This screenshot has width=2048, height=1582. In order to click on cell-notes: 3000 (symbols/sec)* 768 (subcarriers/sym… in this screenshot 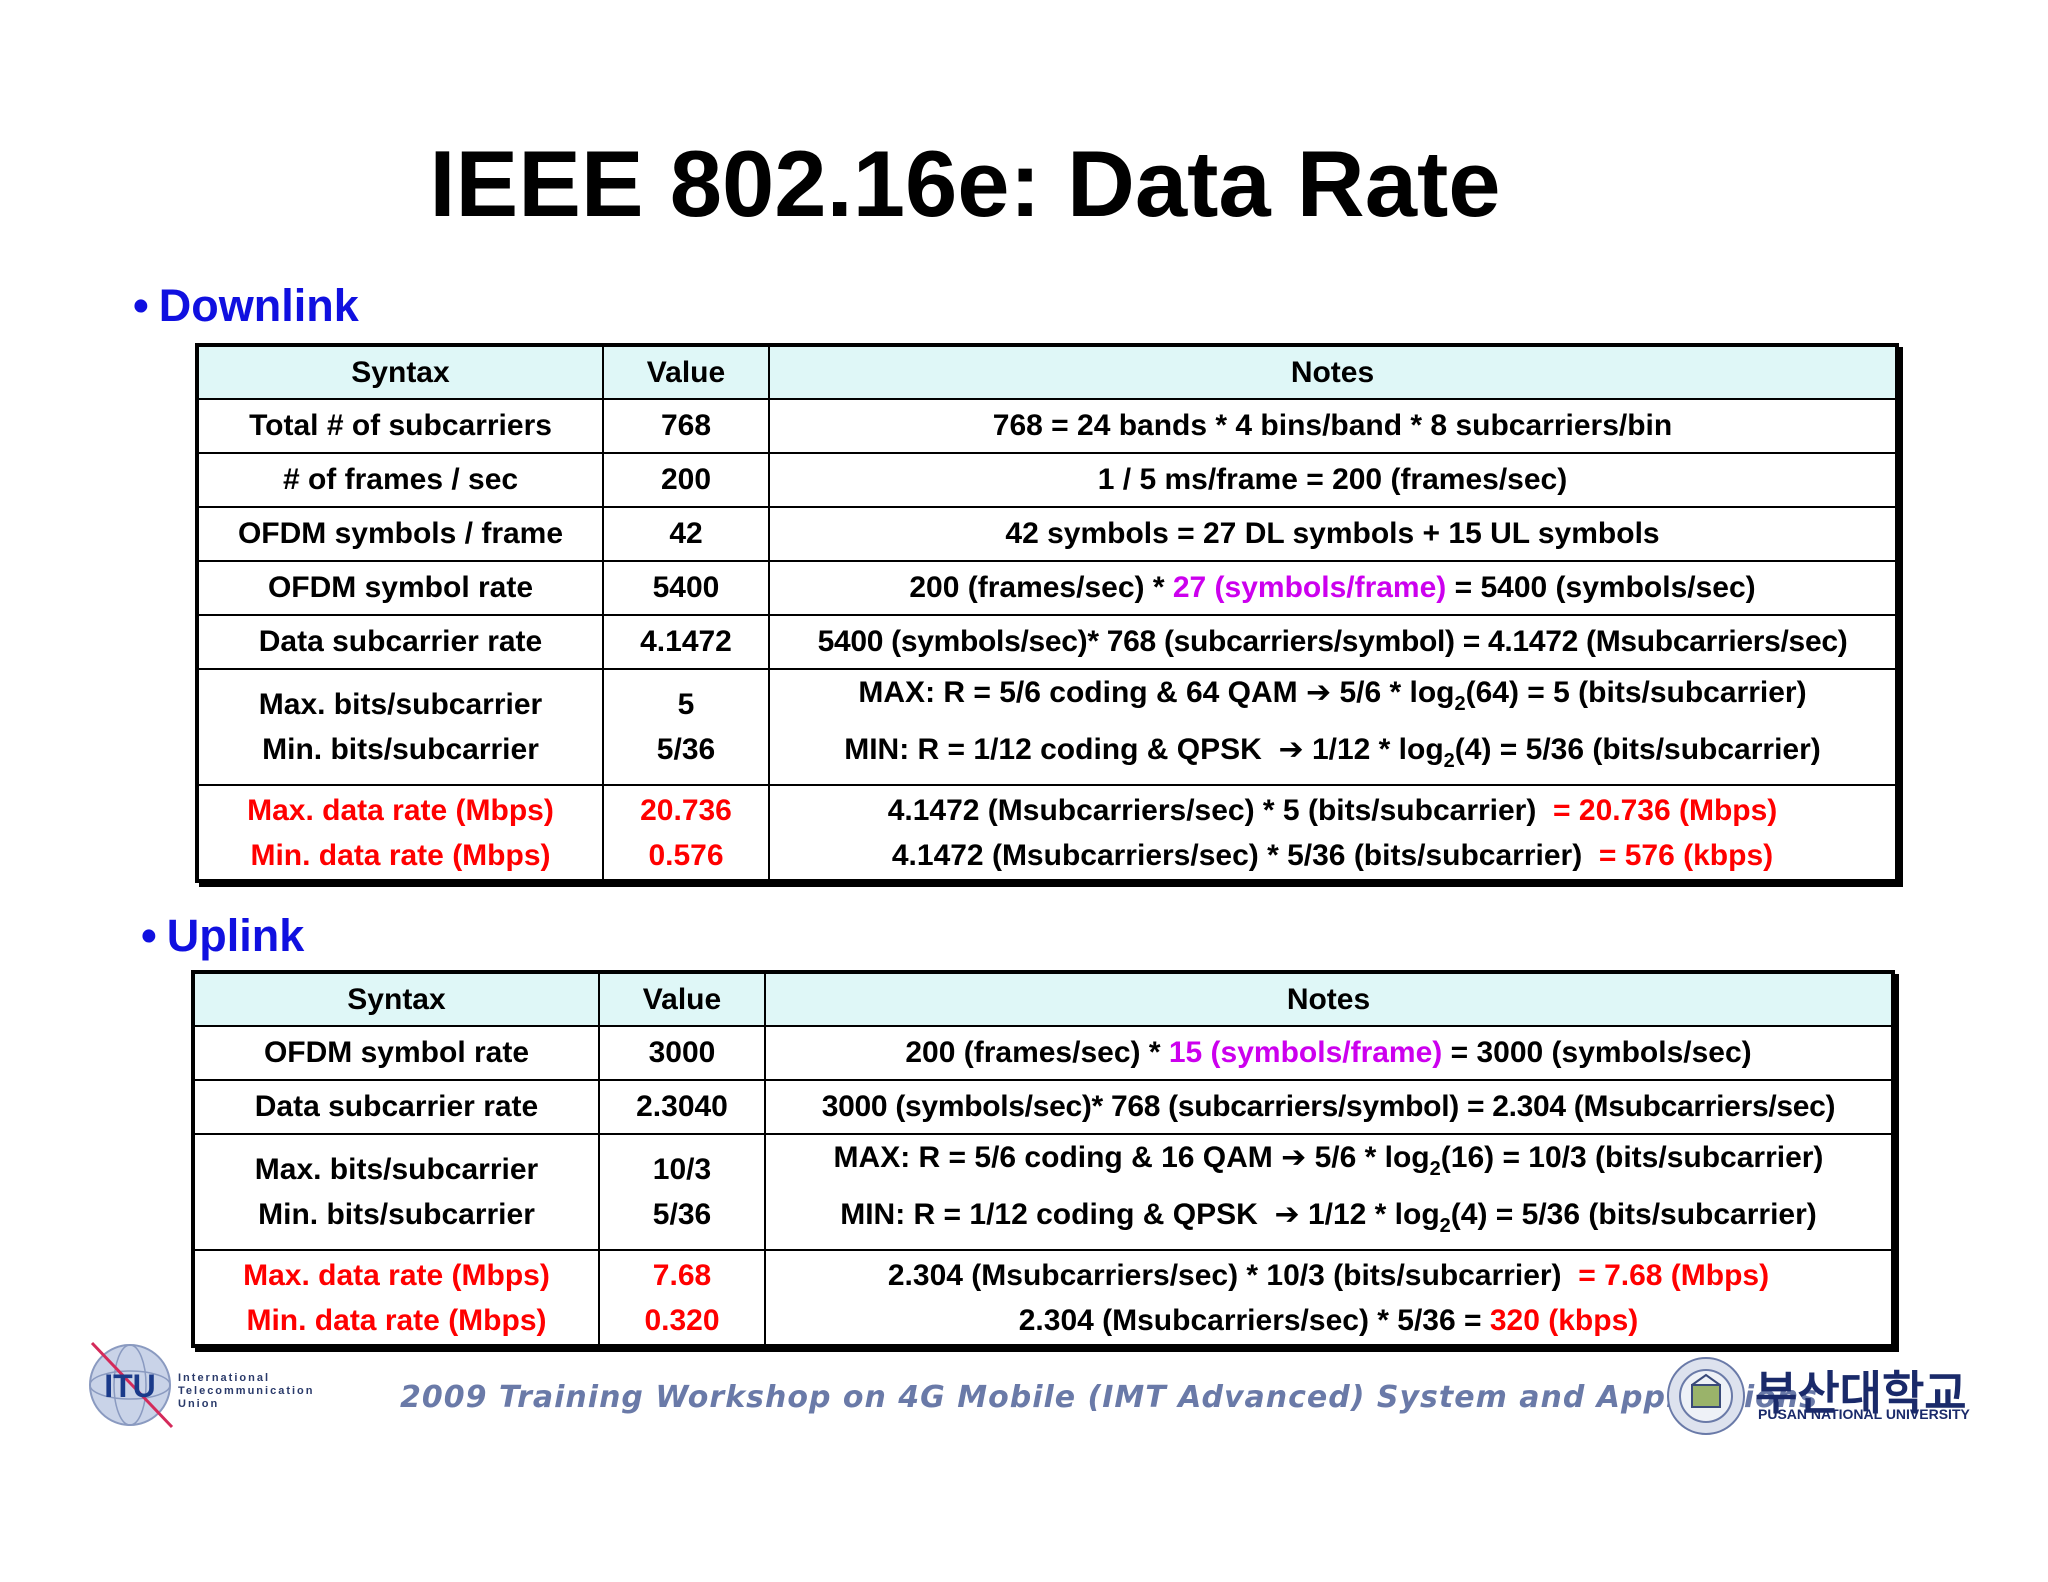, I will do `click(1329, 1107)`.